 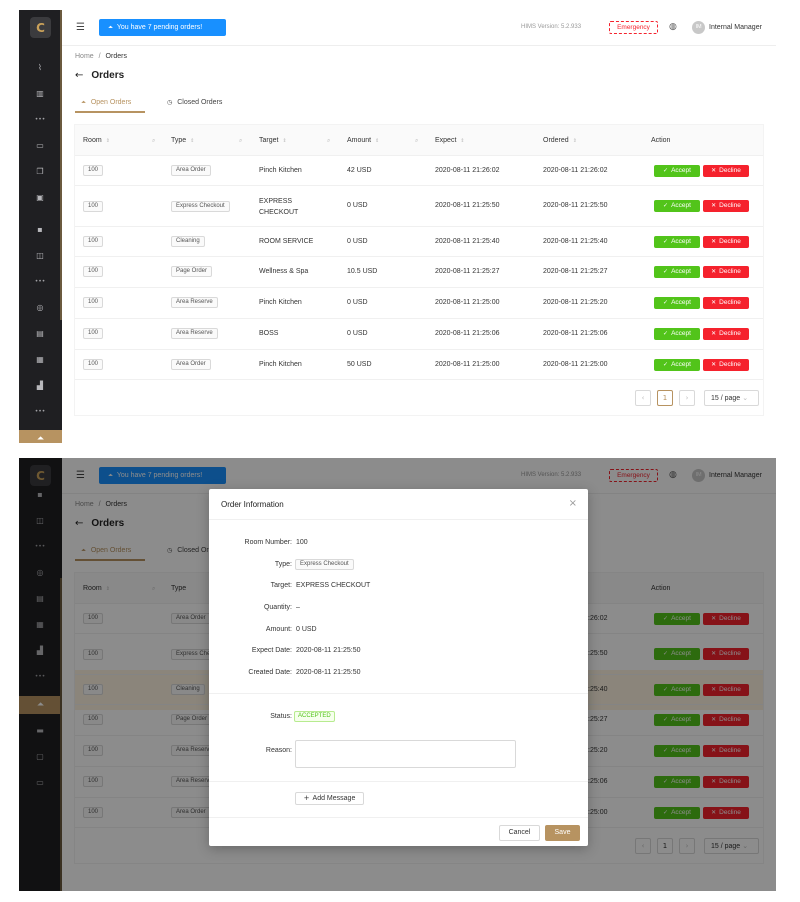 What do you see at coordinates (450, 140) in the screenshot?
I see `column-expect: Expect ⇕` at bounding box center [450, 140].